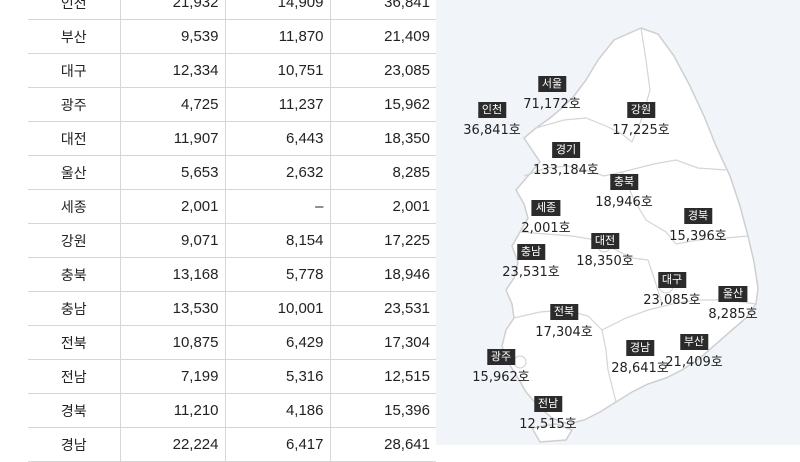 This screenshot has height=462, width=800. Describe the element at coordinates (173, 274) in the screenshot. I see `count-cell: 13,168` at that location.